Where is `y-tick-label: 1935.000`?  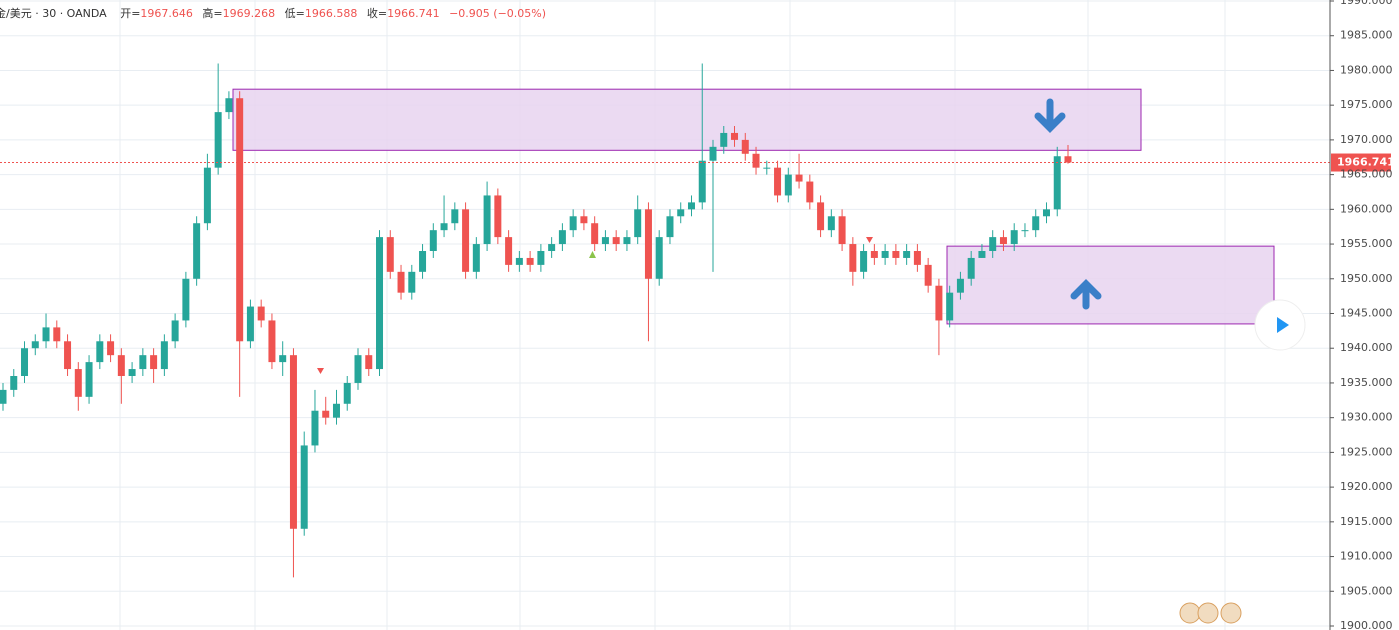
y-tick-label: 1935.000 is located at coordinates (1366, 382).